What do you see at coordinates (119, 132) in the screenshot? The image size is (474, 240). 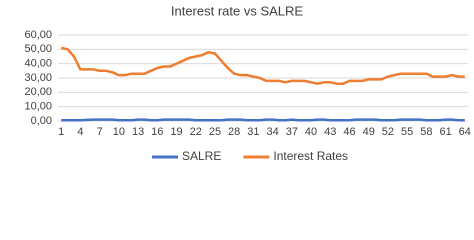 I see `x-tick-label: 10` at bounding box center [119, 132].